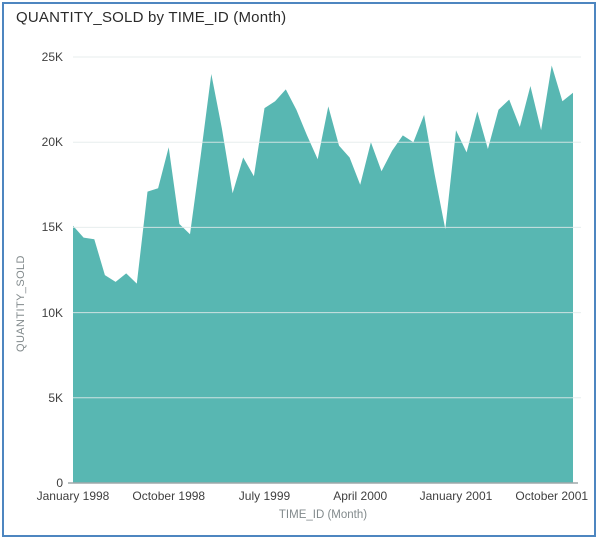 This screenshot has height=541, width=600. Describe the element at coordinates (169, 496) in the screenshot. I see `x-tick-label-october-1998: October 1998` at that location.